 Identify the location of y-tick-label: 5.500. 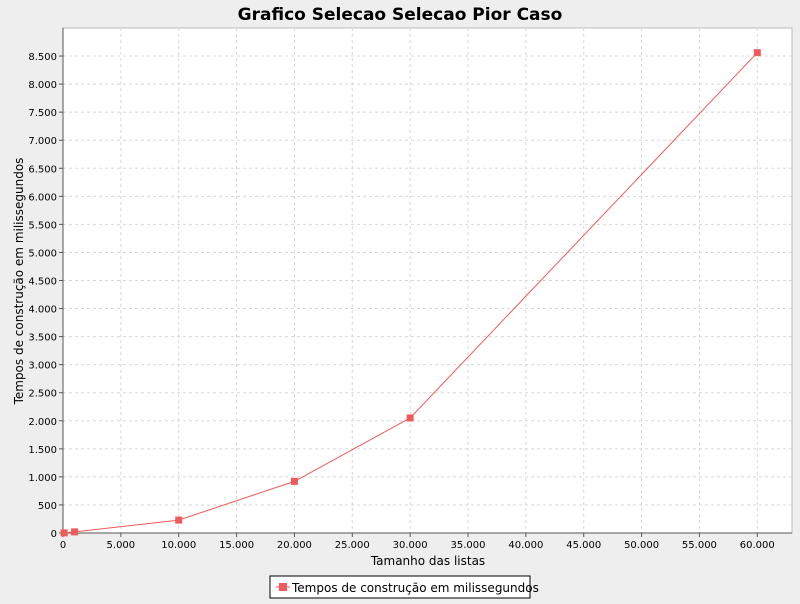
(42, 225).